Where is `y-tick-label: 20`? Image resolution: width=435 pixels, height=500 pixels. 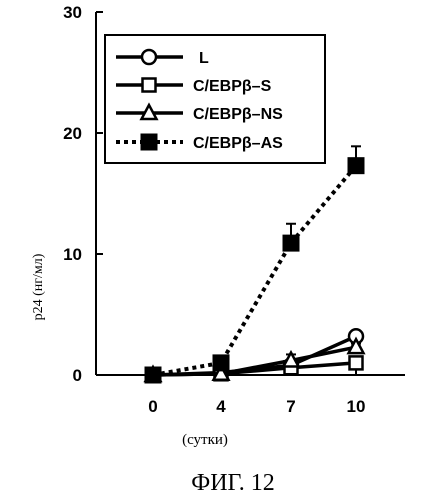 y-tick-label: 20 is located at coordinates (72, 133).